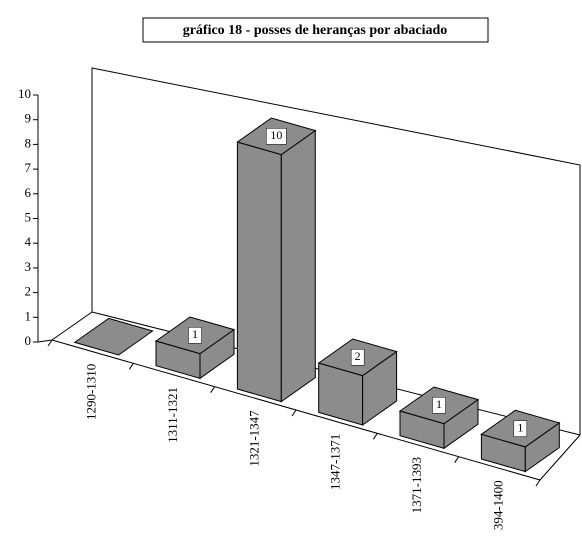 The height and width of the screenshot is (546, 582). Describe the element at coordinates (28, 167) in the screenshot. I see `y-tick-label: 7` at that location.